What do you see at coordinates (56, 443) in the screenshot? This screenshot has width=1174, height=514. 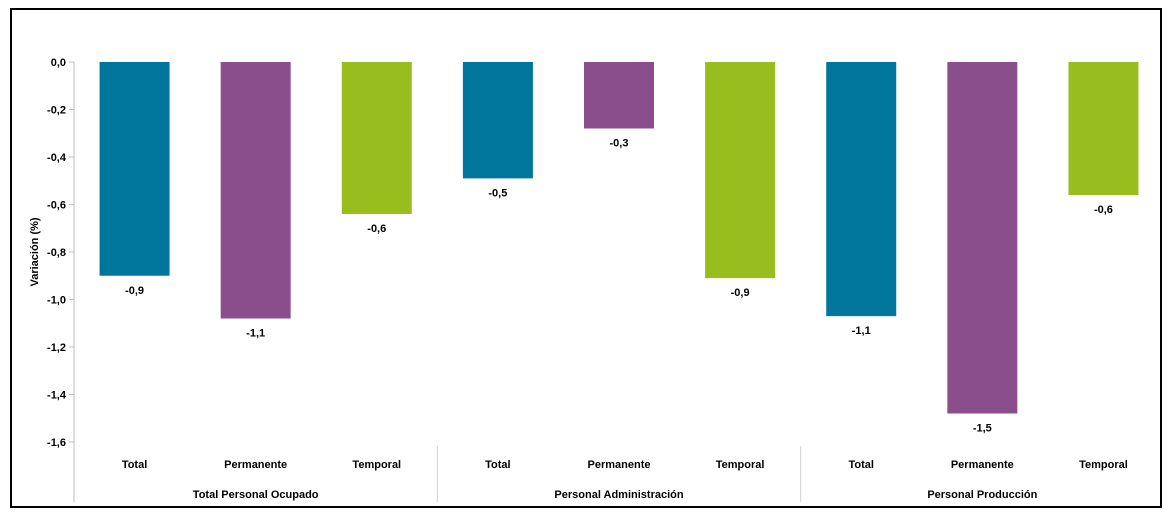 I see `y-tick-label: -1,6` at bounding box center [56, 443].